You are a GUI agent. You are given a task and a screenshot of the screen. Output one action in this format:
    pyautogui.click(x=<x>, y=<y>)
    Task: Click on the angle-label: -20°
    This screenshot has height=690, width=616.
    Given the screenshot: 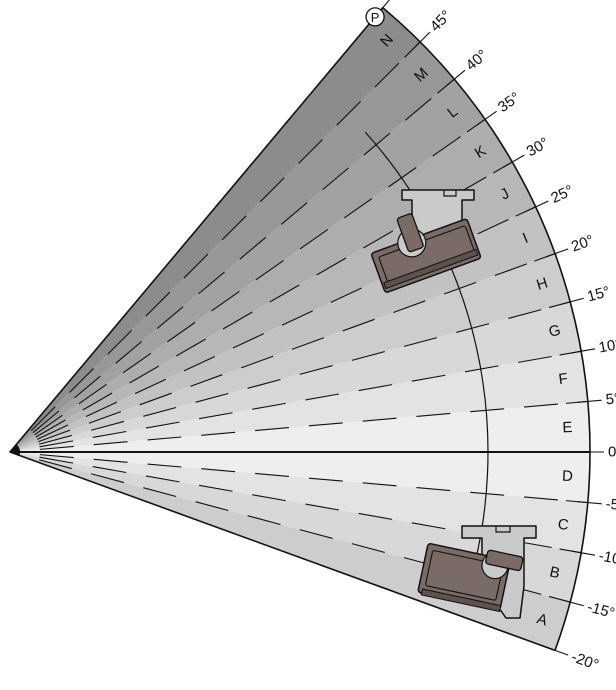 What is the action you would take?
    pyautogui.click(x=585, y=661)
    